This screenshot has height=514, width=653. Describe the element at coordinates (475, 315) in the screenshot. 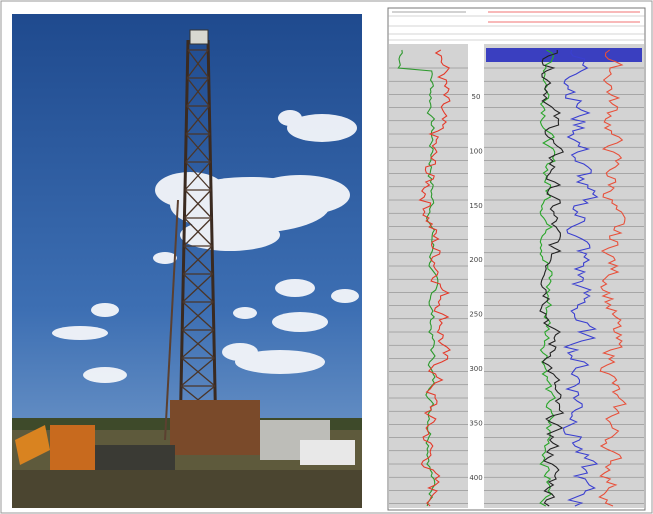

I see `depth-label: 250` at that location.